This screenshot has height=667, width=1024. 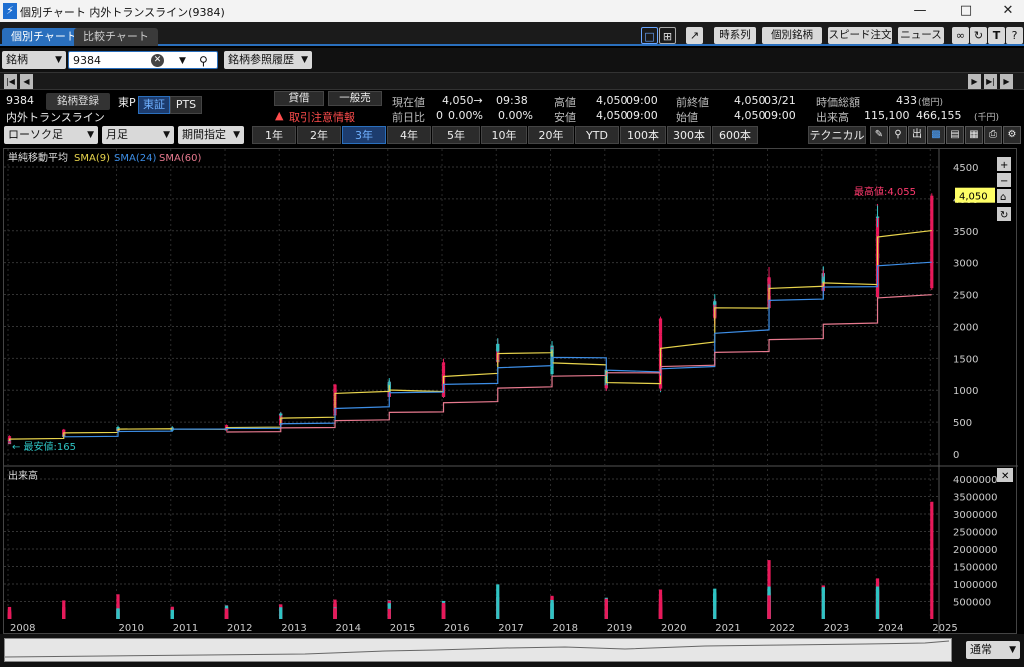 I want to click on single-view-icon: □, so click(x=649, y=35).